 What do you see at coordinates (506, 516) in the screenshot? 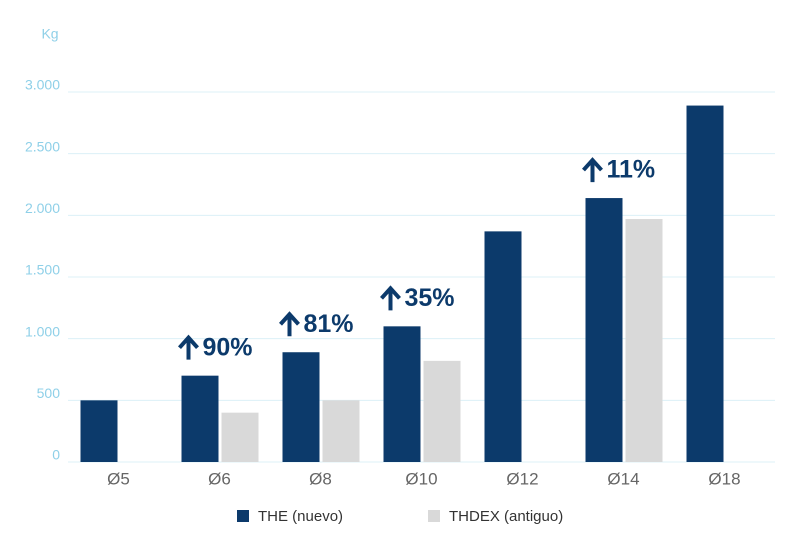
I see `legend-label: THDEX (antiguo)` at bounding box center [506, 516].